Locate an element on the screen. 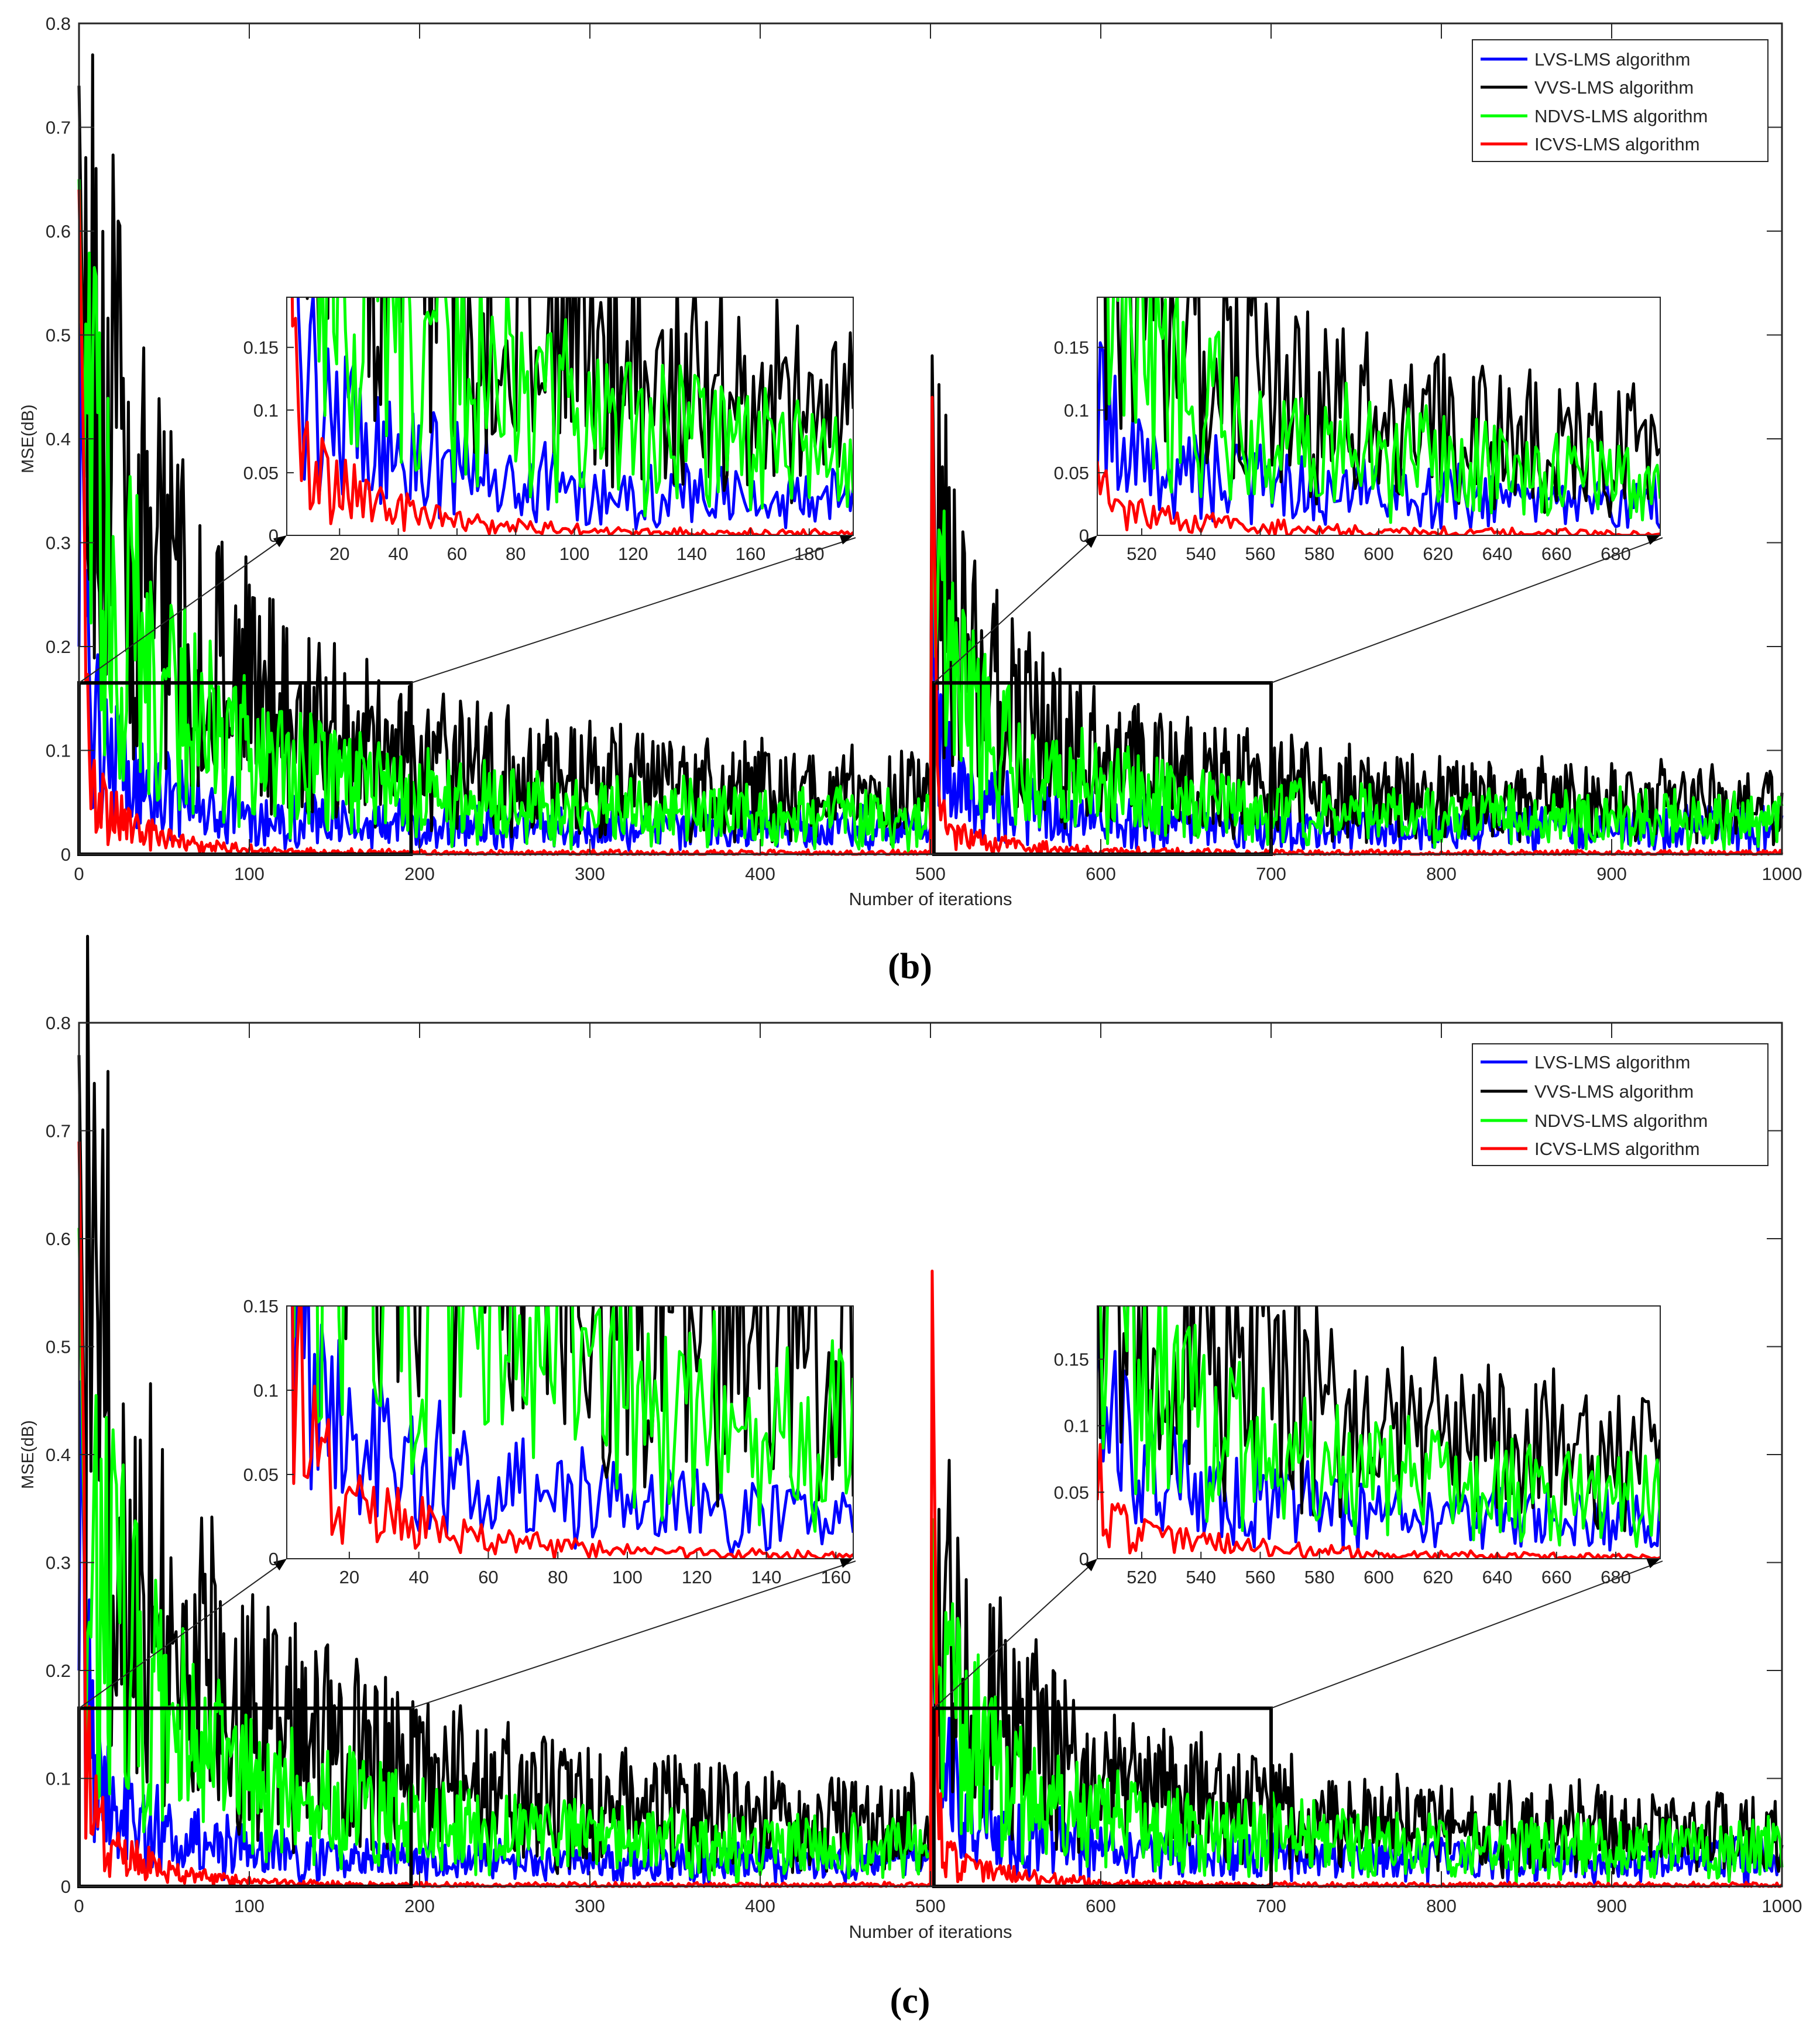  inset-x-tick-label: 640 is located at coordinates (1497, 554).